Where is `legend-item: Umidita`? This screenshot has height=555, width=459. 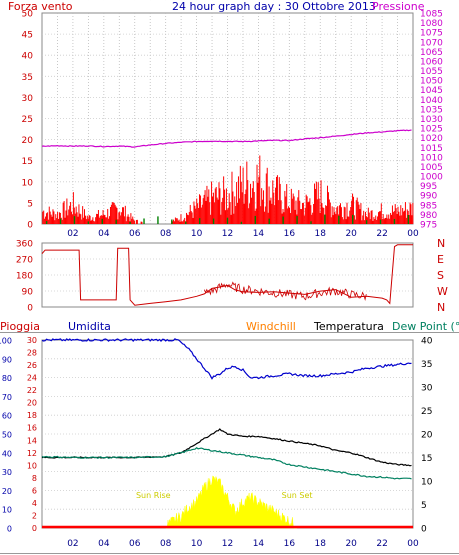
legend-item: Umidita is located at coordinates (89, 326).